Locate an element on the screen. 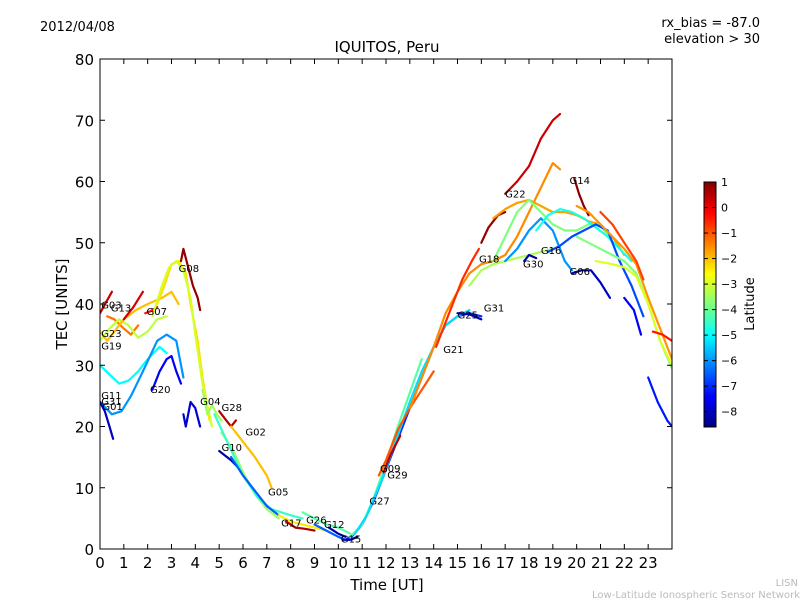 This screenshot has width=800, height=600. series-g04b is located at coordinates (212, 405).